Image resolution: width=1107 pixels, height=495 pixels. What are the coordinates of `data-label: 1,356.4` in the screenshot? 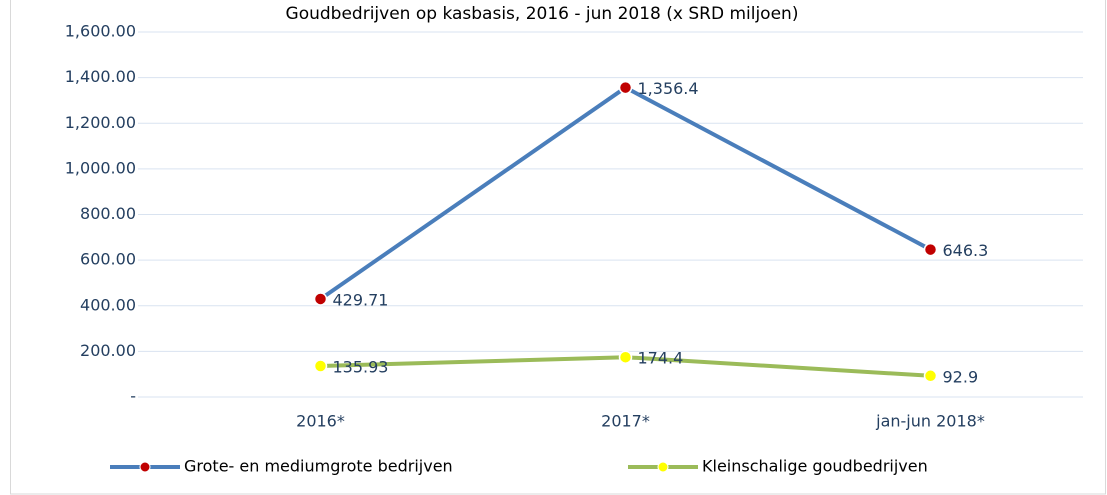 It's located at (668, 88).